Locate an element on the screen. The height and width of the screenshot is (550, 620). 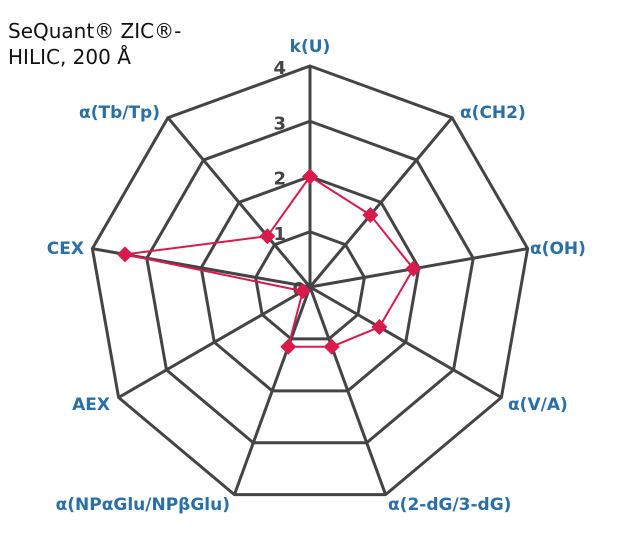
axis-label: k(U) is located at coordinates (310, 47).